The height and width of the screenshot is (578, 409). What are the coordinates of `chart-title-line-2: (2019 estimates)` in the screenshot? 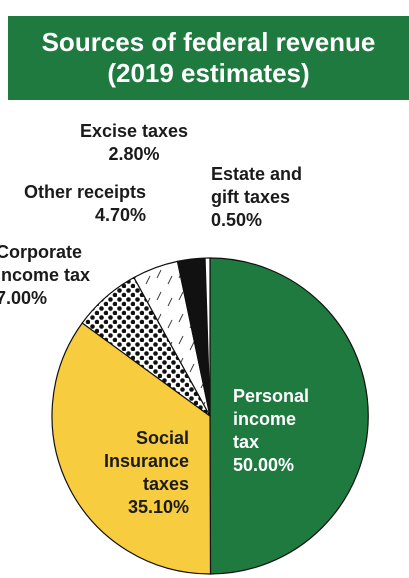 It's located at (208, 73).